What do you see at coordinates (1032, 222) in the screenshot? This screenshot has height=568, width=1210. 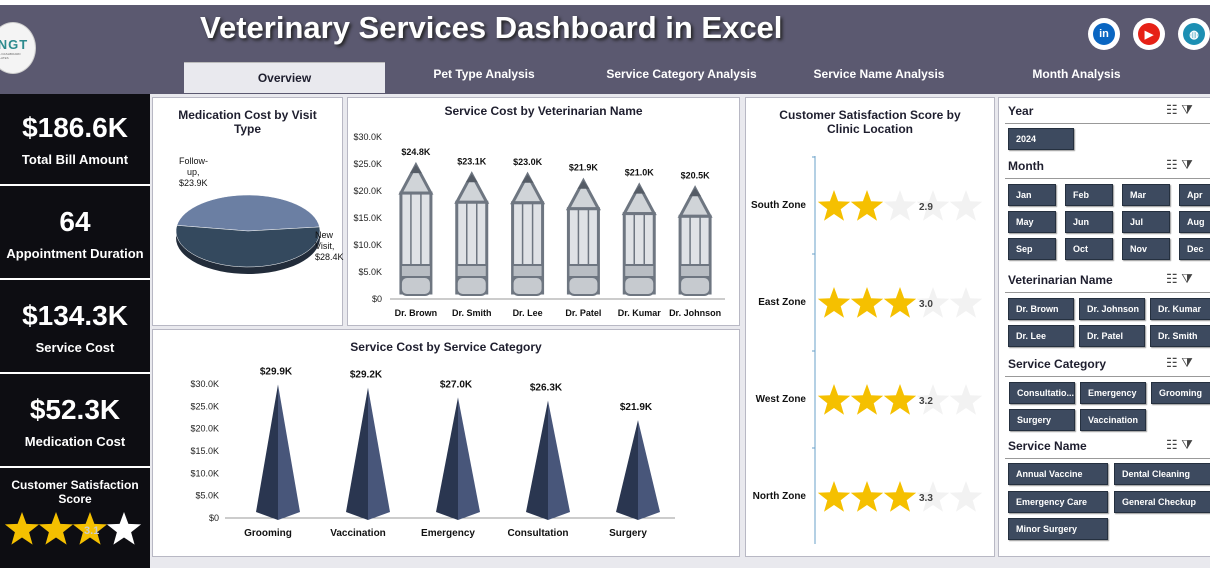 I see `slicer-month-item: May` at bounding box center [1032, 222].